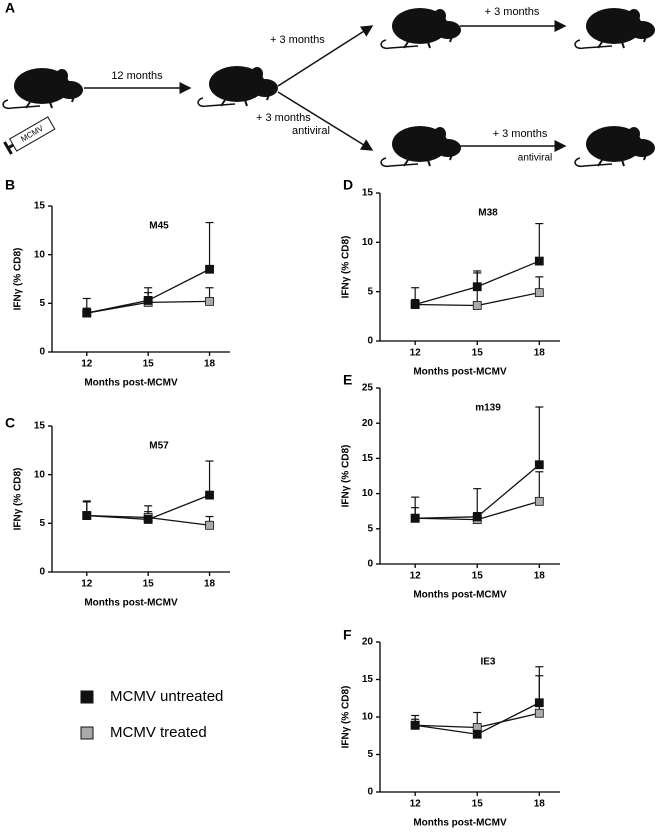 This screenshot has height=837, width=660. I want to click on chart-title: M38, so click(488, 213).